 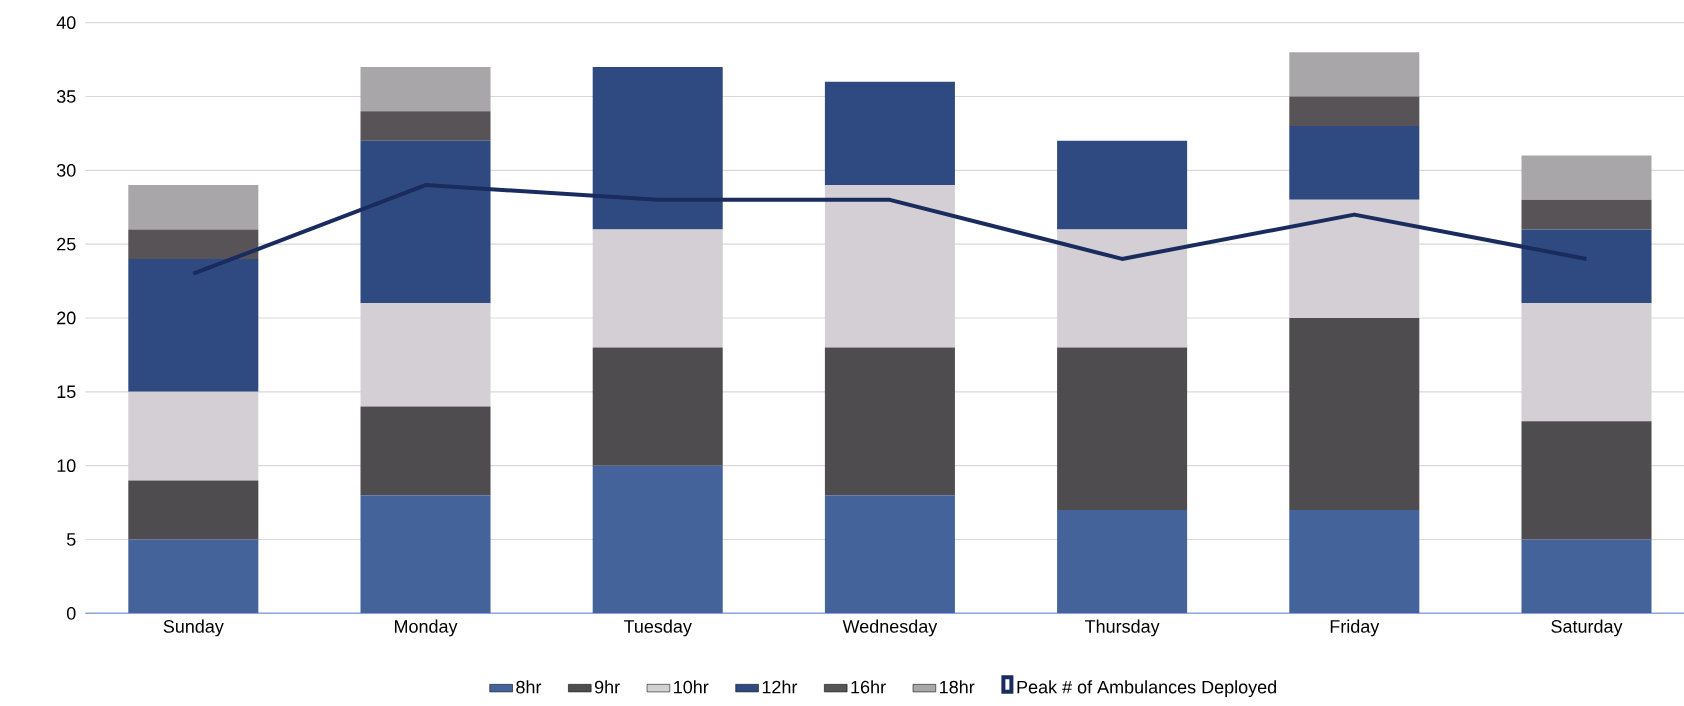 What do you see at coordinates (1122, 628) in the screenshot?
I see `x-tick-label: Thursday` at bounding box center [1122, 628].